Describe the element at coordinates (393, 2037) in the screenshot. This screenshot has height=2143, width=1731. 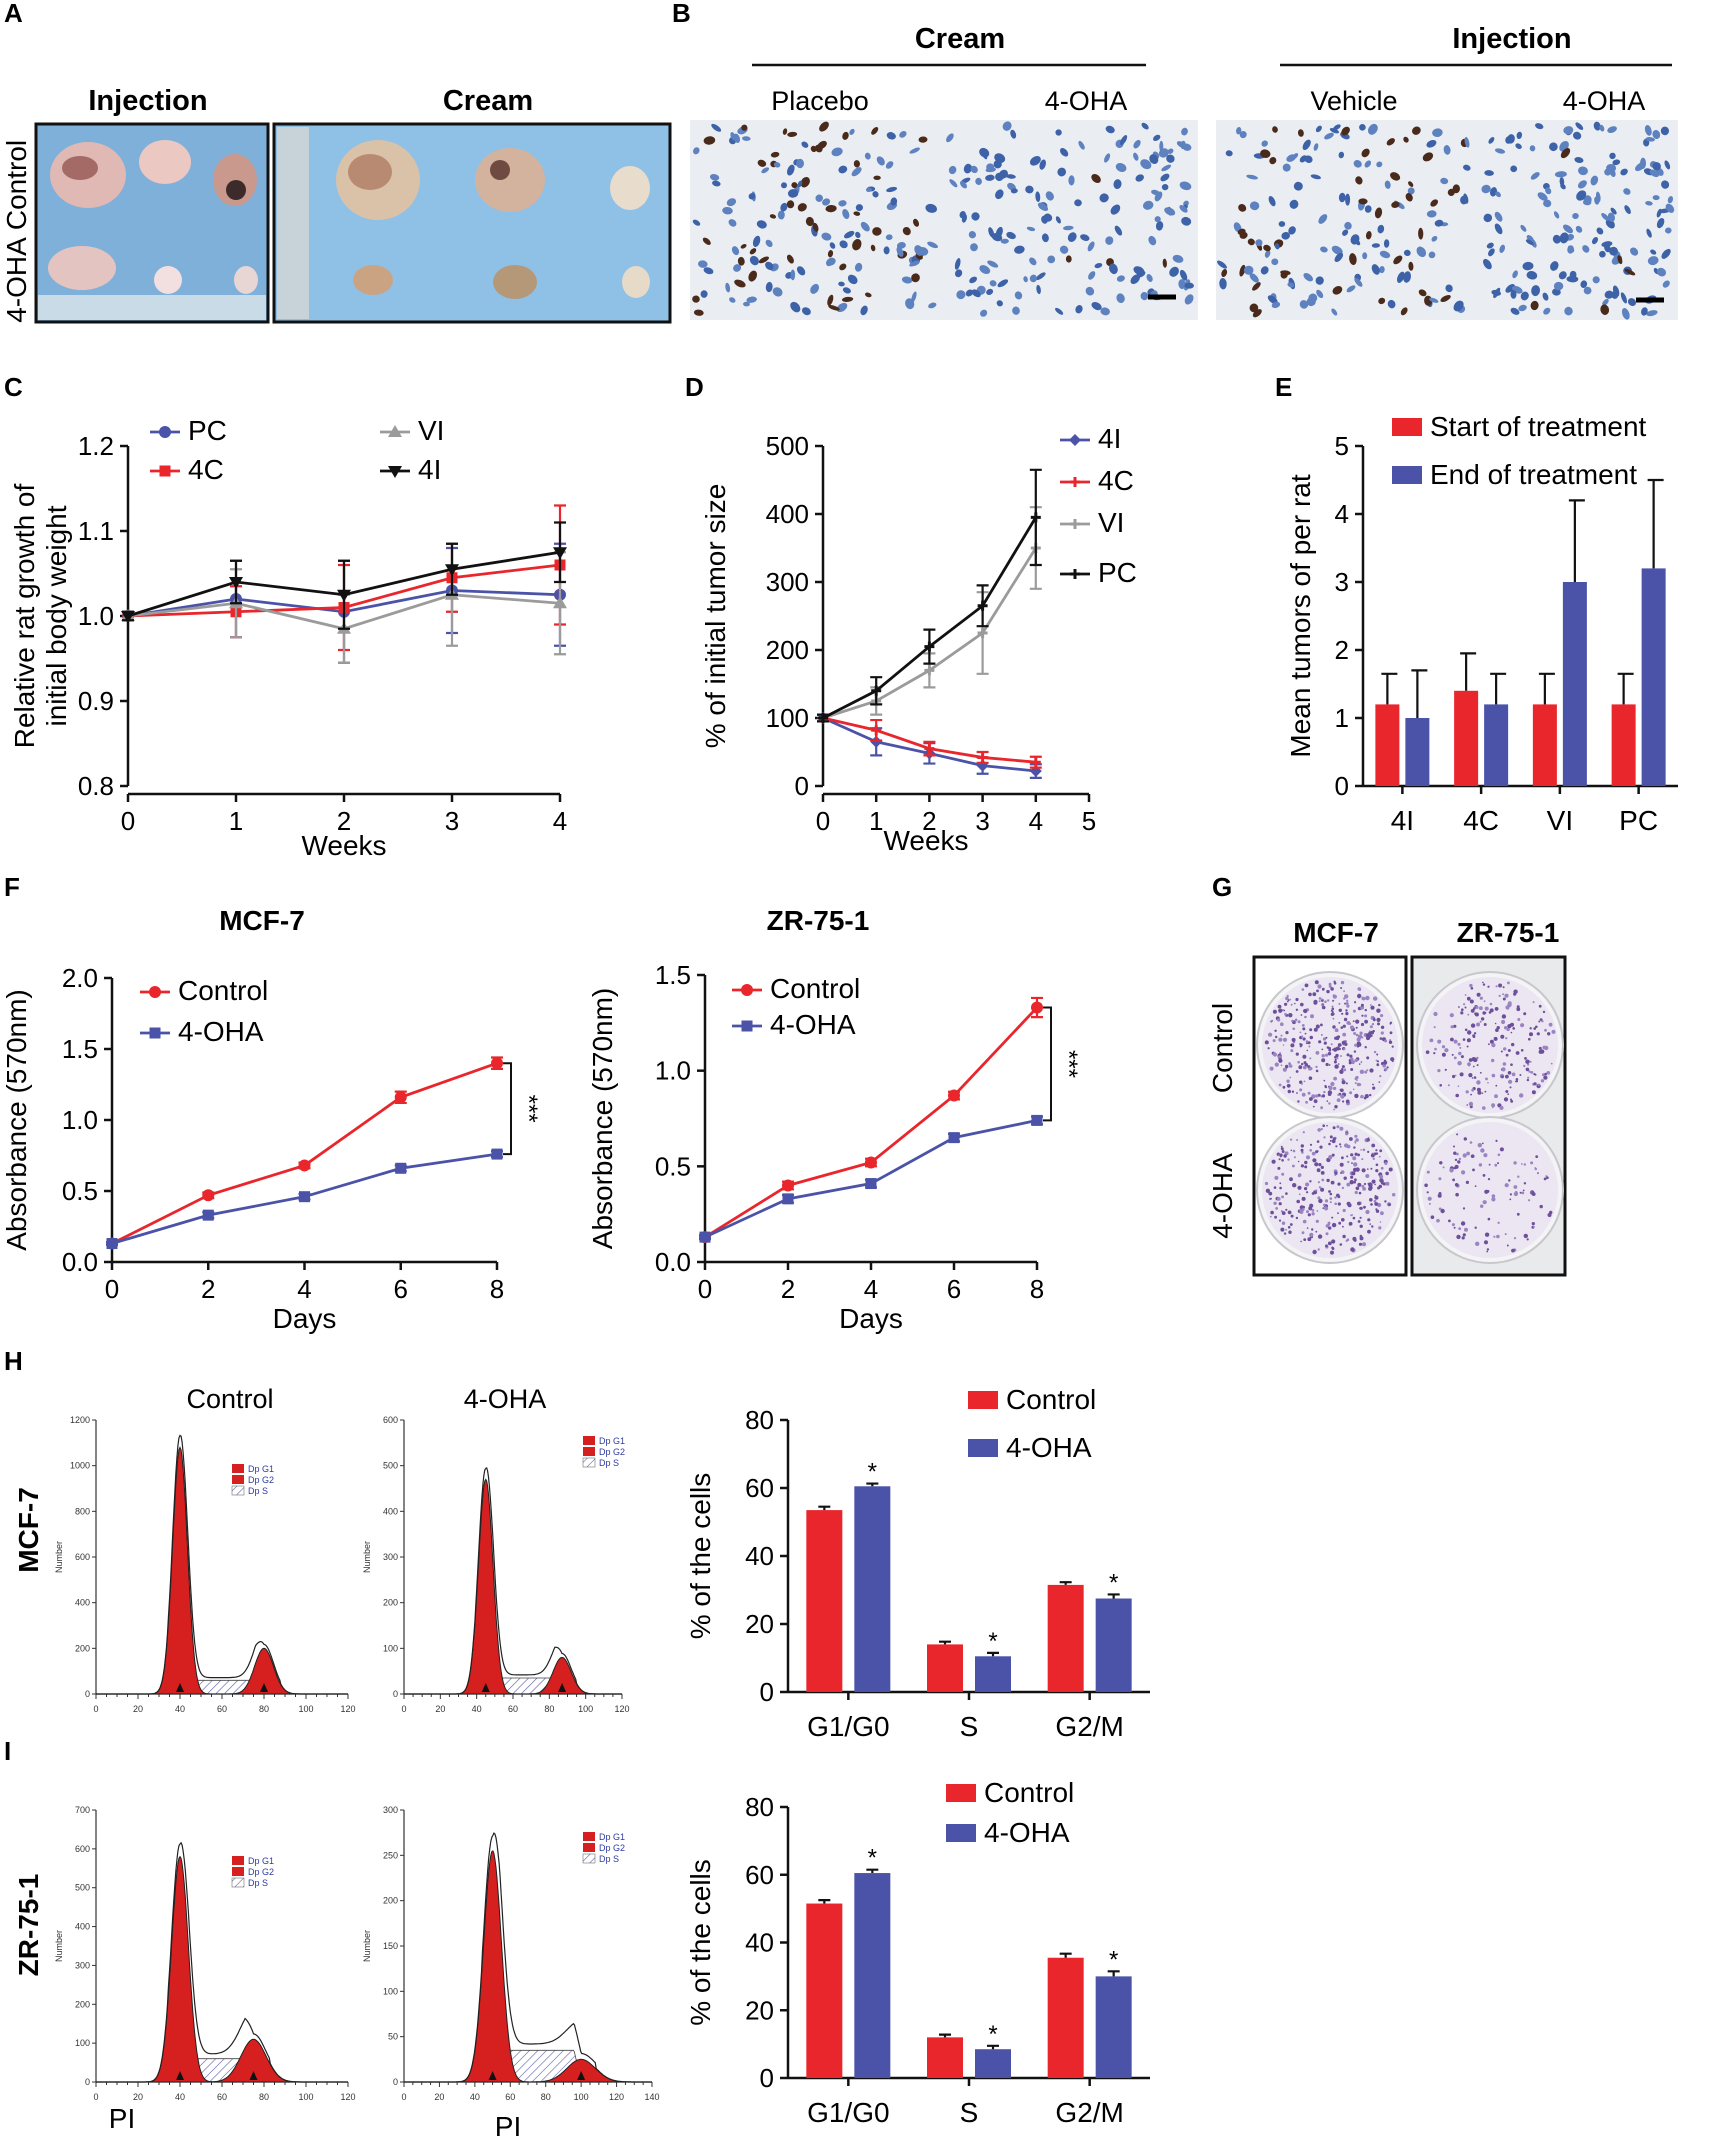
I see `y-tick-label: 50` at that location.